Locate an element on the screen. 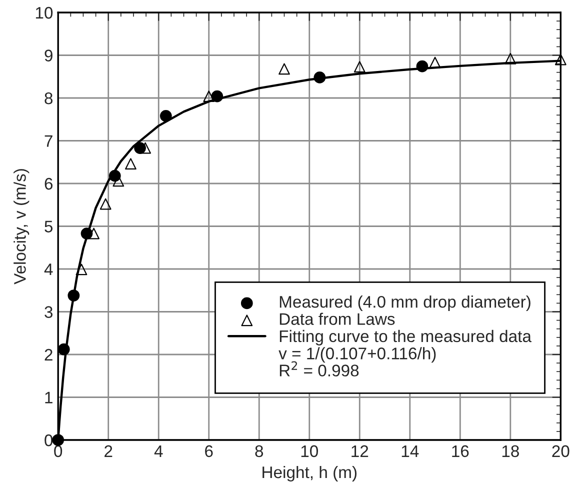 The width and height of the screenshot is (581, 500). y-tick-label: 3 is located at coordinates (48, 312).